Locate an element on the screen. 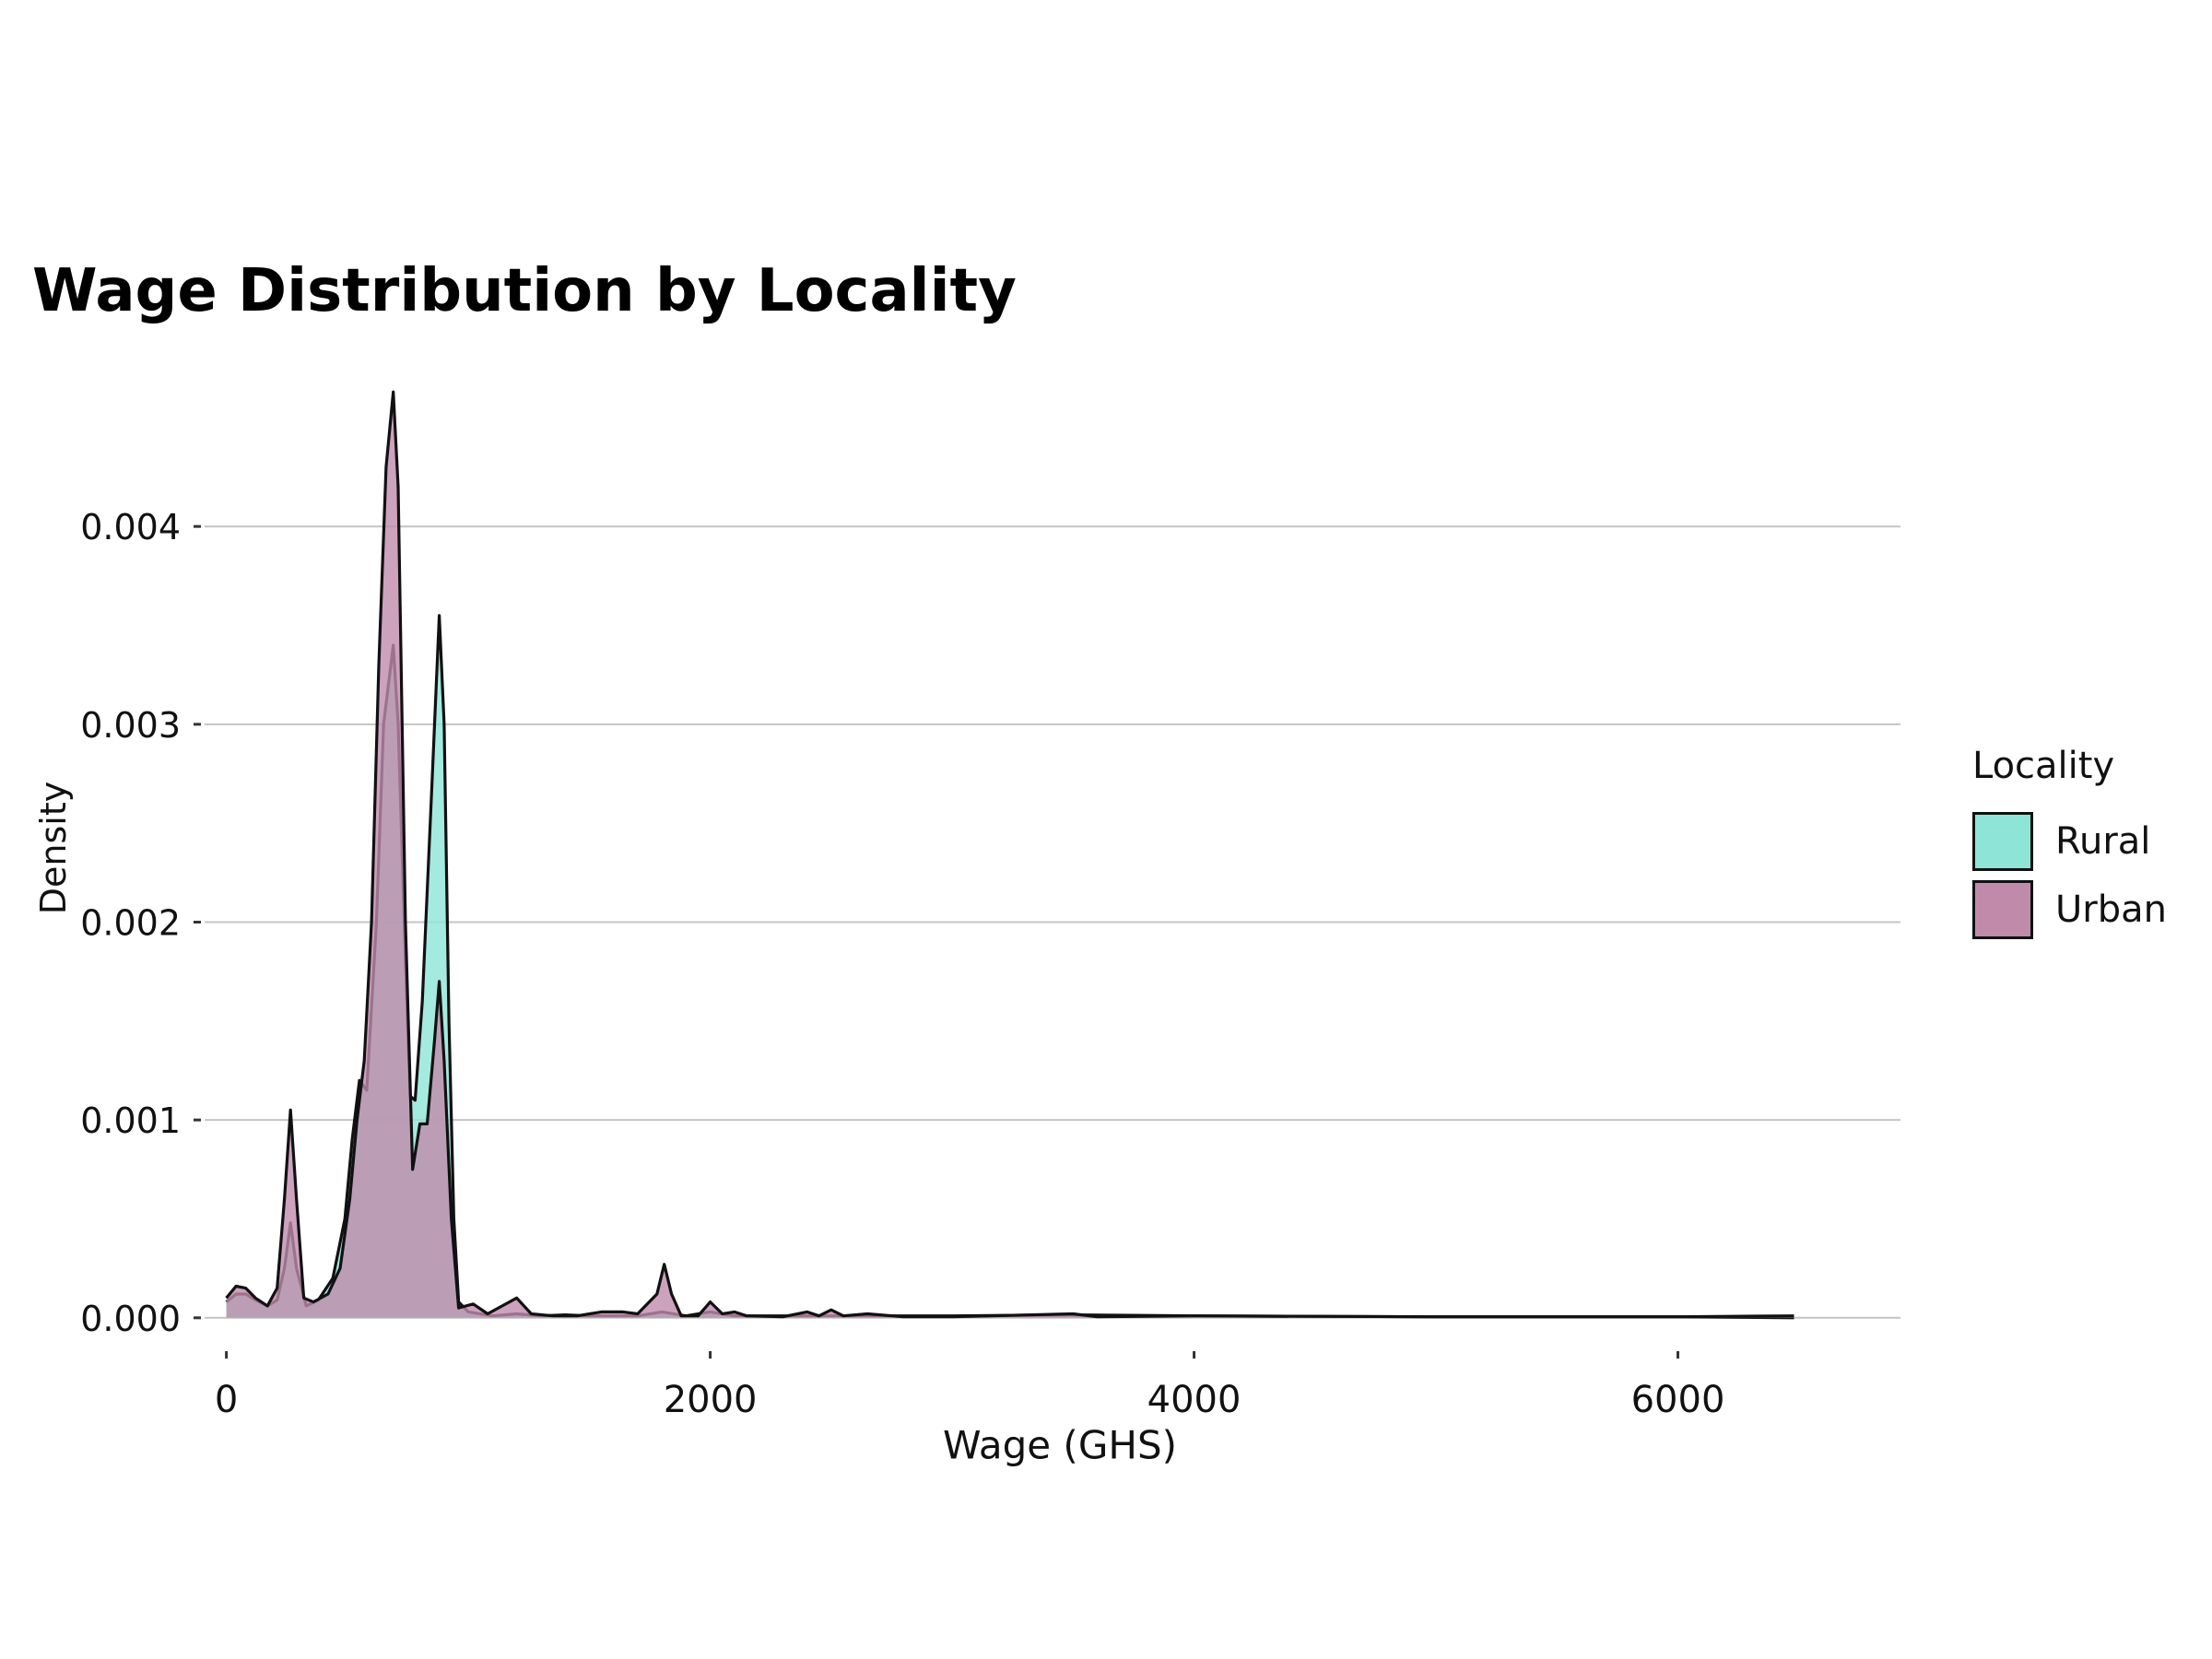 Image resolution: width=2212 pixels, height=1659 pixels. x-tick-label: 6000 is located at coordinates (1678, 1400).